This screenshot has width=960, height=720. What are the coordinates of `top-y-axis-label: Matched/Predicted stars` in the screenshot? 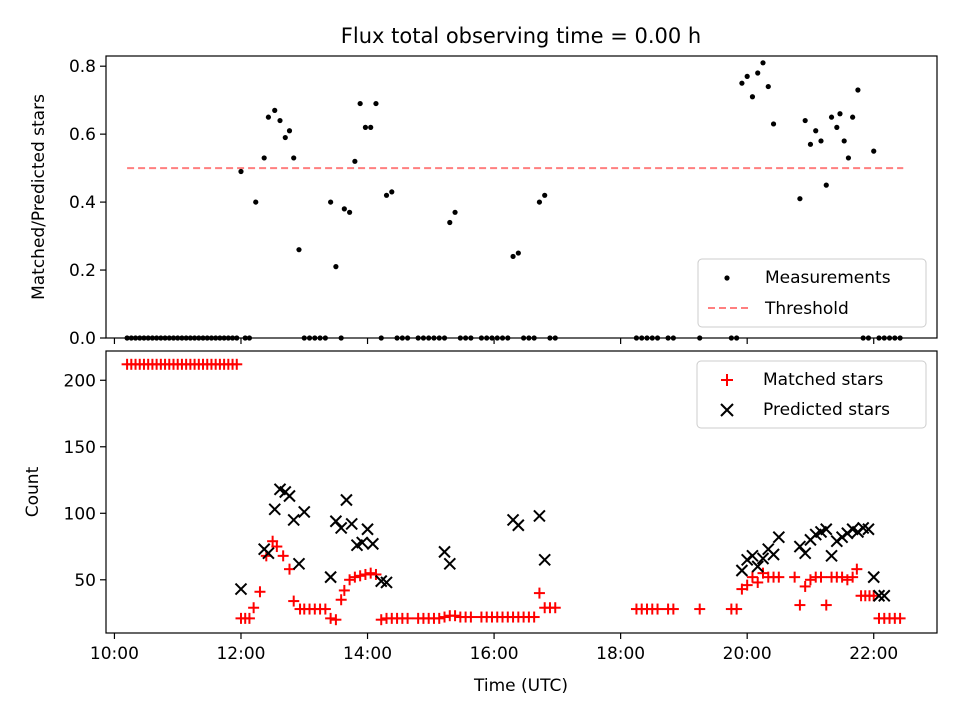 It's located at (39, 197).